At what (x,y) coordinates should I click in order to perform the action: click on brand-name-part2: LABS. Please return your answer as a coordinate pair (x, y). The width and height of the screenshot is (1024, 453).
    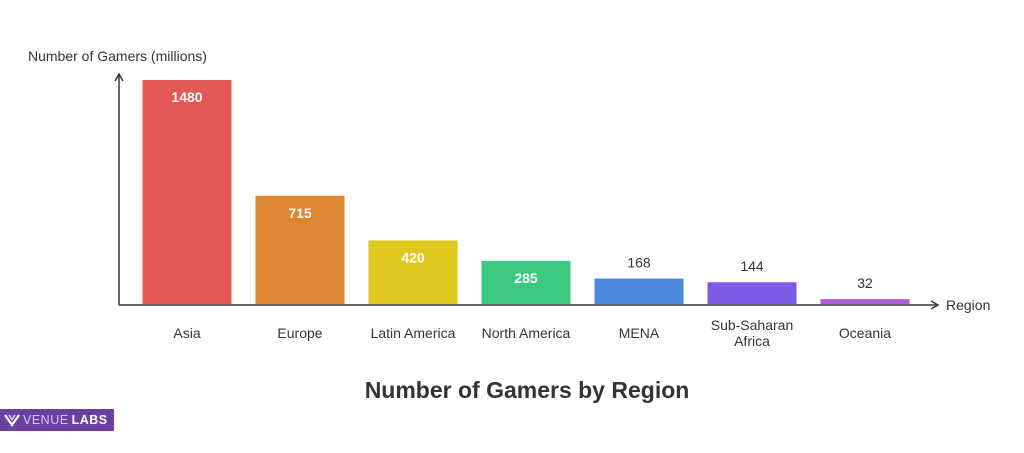
    Looking at the image, I should click on (89, 420).